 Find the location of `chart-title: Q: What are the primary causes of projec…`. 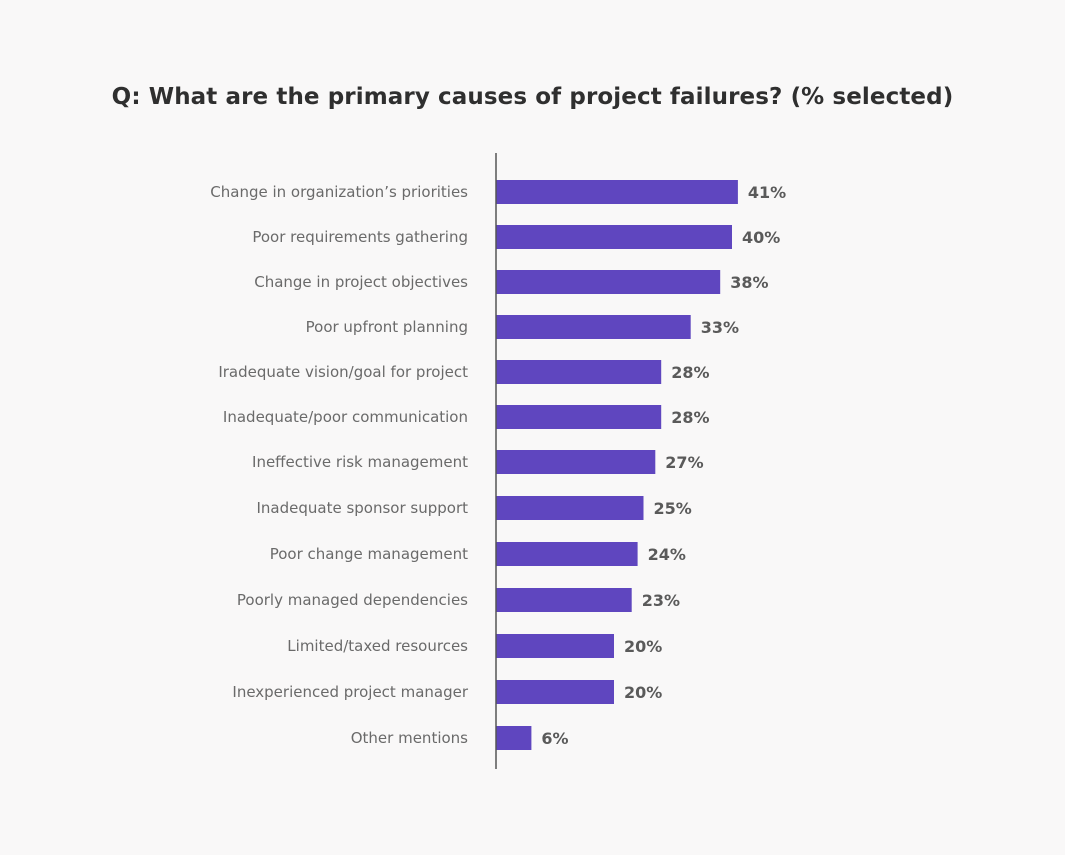

chart-title: Q: What are the primary causes of projec… is located at coordinates (532, 97).